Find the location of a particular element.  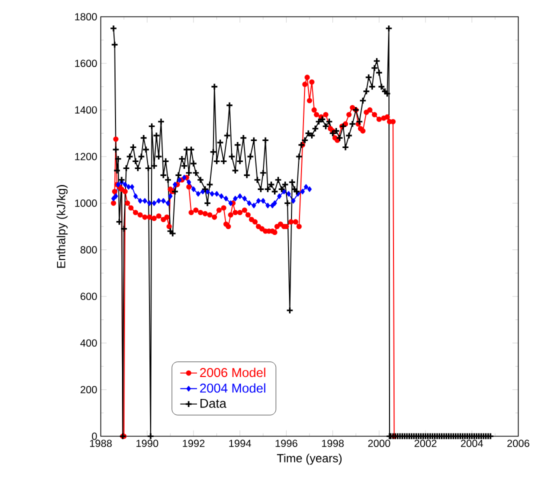

x-tick-label: 1996 is located at coordinates (287, 443).